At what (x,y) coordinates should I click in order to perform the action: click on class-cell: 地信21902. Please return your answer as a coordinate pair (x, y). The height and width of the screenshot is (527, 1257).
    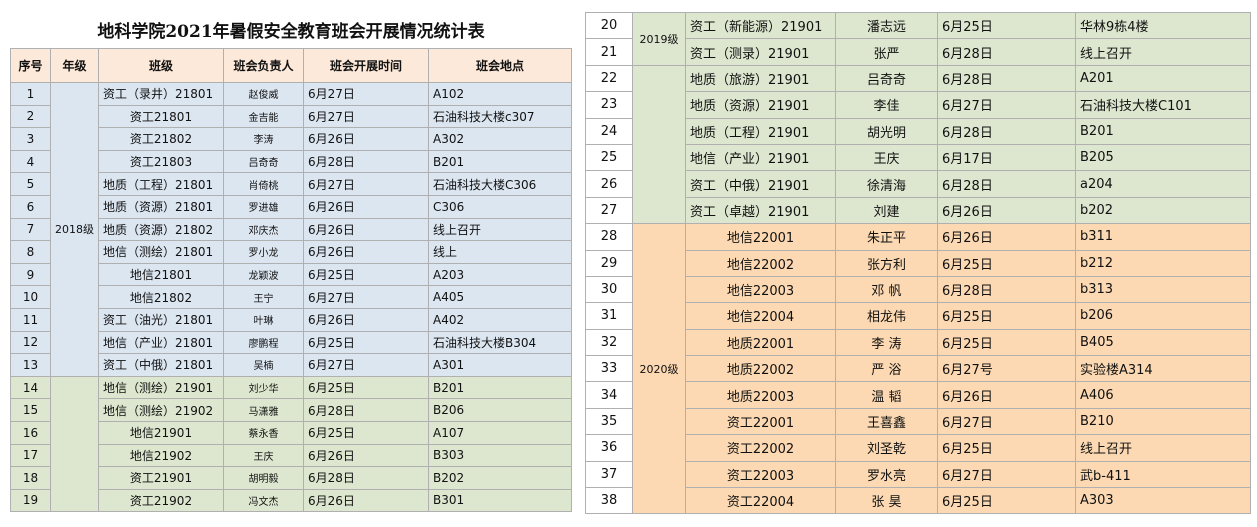
    Looking at the image, I should click on (161, 455).